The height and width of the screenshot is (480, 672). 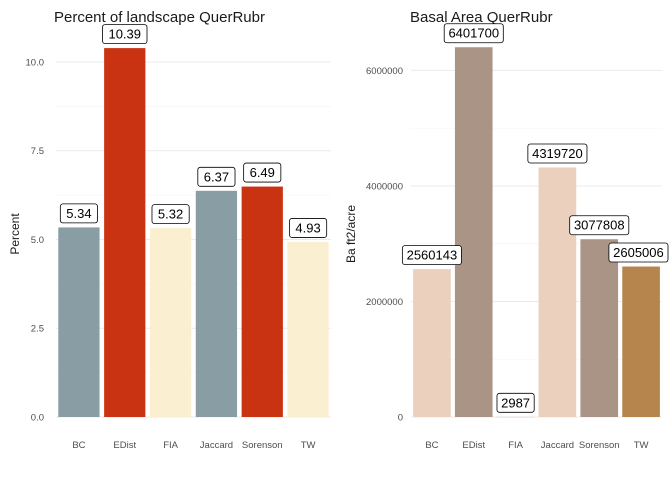 What do you see at coordinates (37, 329) in the screenshot?
I see `percent-y-tick-label: 2.5` at bounding box center [37, 329].